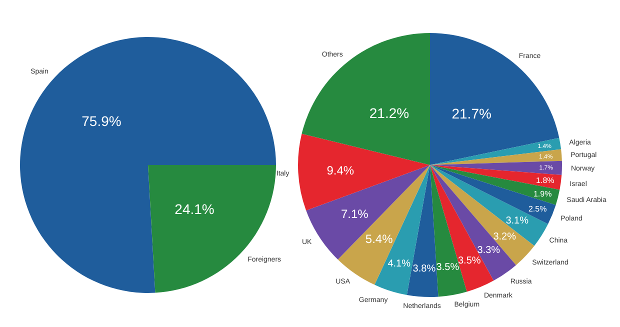 The width and height of the screenshot is (620, 327). I want to click on data-label: 3.8%, so click(424, 268).